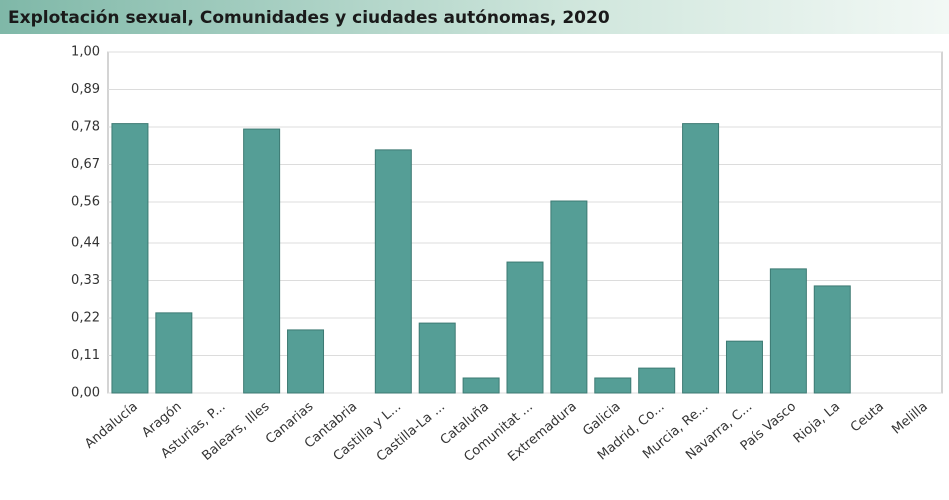  What do you see at coordinates (85, 280) in the screenshot?
I see `y-tick-label: 0,33` at bounding box center [85, 280].